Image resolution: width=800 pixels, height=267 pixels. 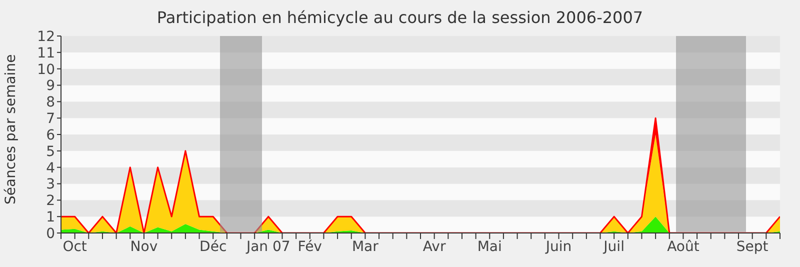 I want to click on chart-title: Participation en hémicycle au cours de la session 2006-2007, so click(x=400, y=17).